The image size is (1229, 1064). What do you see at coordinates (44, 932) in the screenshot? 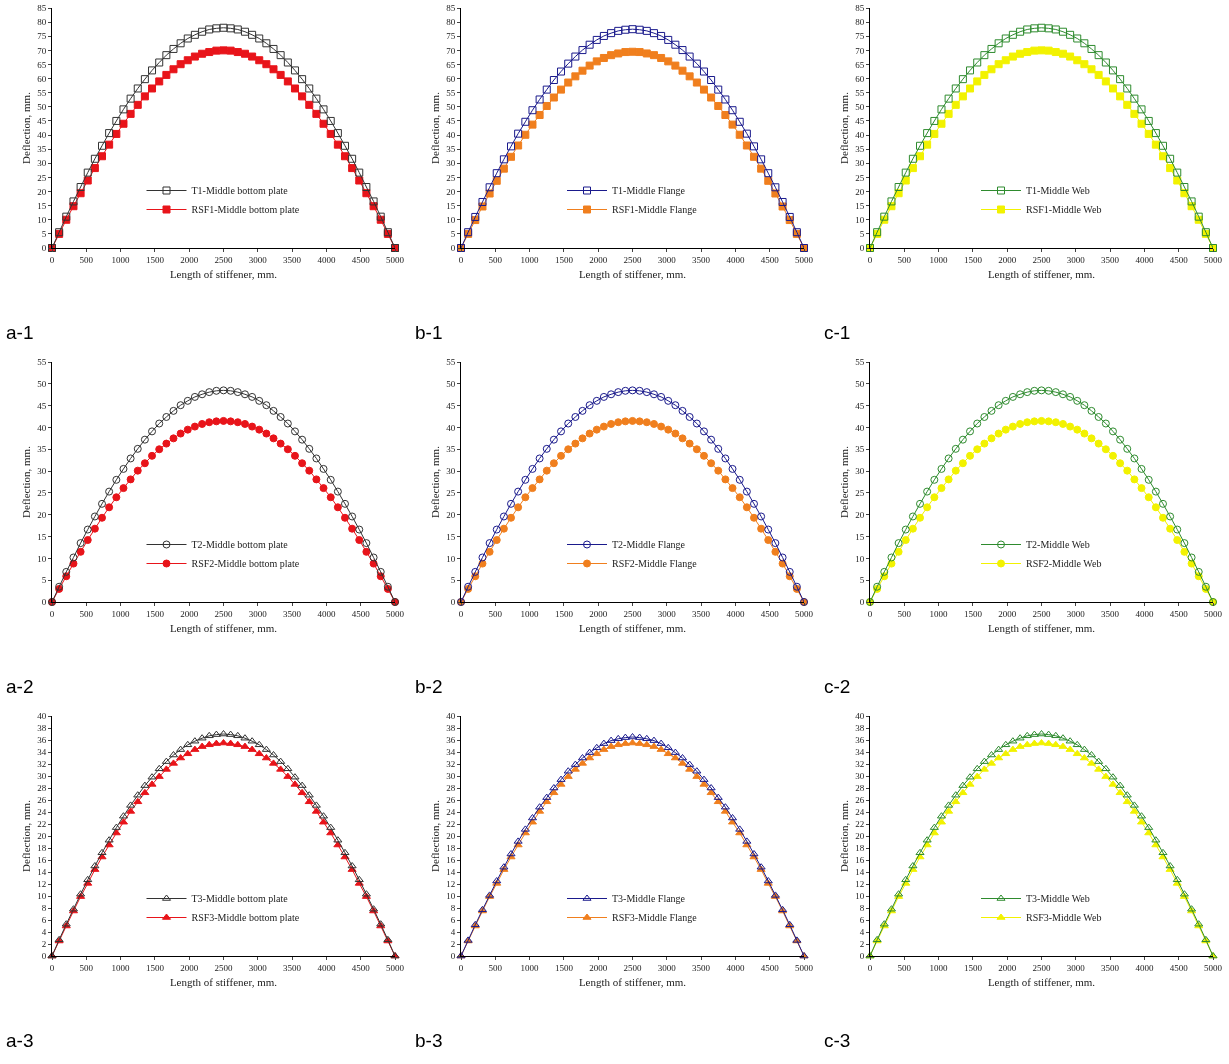
I see `y-tick-label: 4` at bounding box center [44, 932].